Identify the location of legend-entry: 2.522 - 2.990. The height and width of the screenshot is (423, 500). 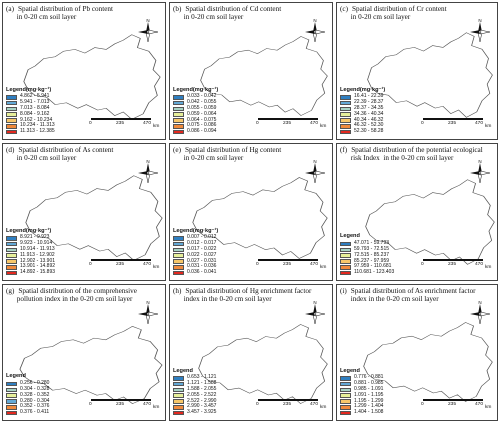
(194, 401).